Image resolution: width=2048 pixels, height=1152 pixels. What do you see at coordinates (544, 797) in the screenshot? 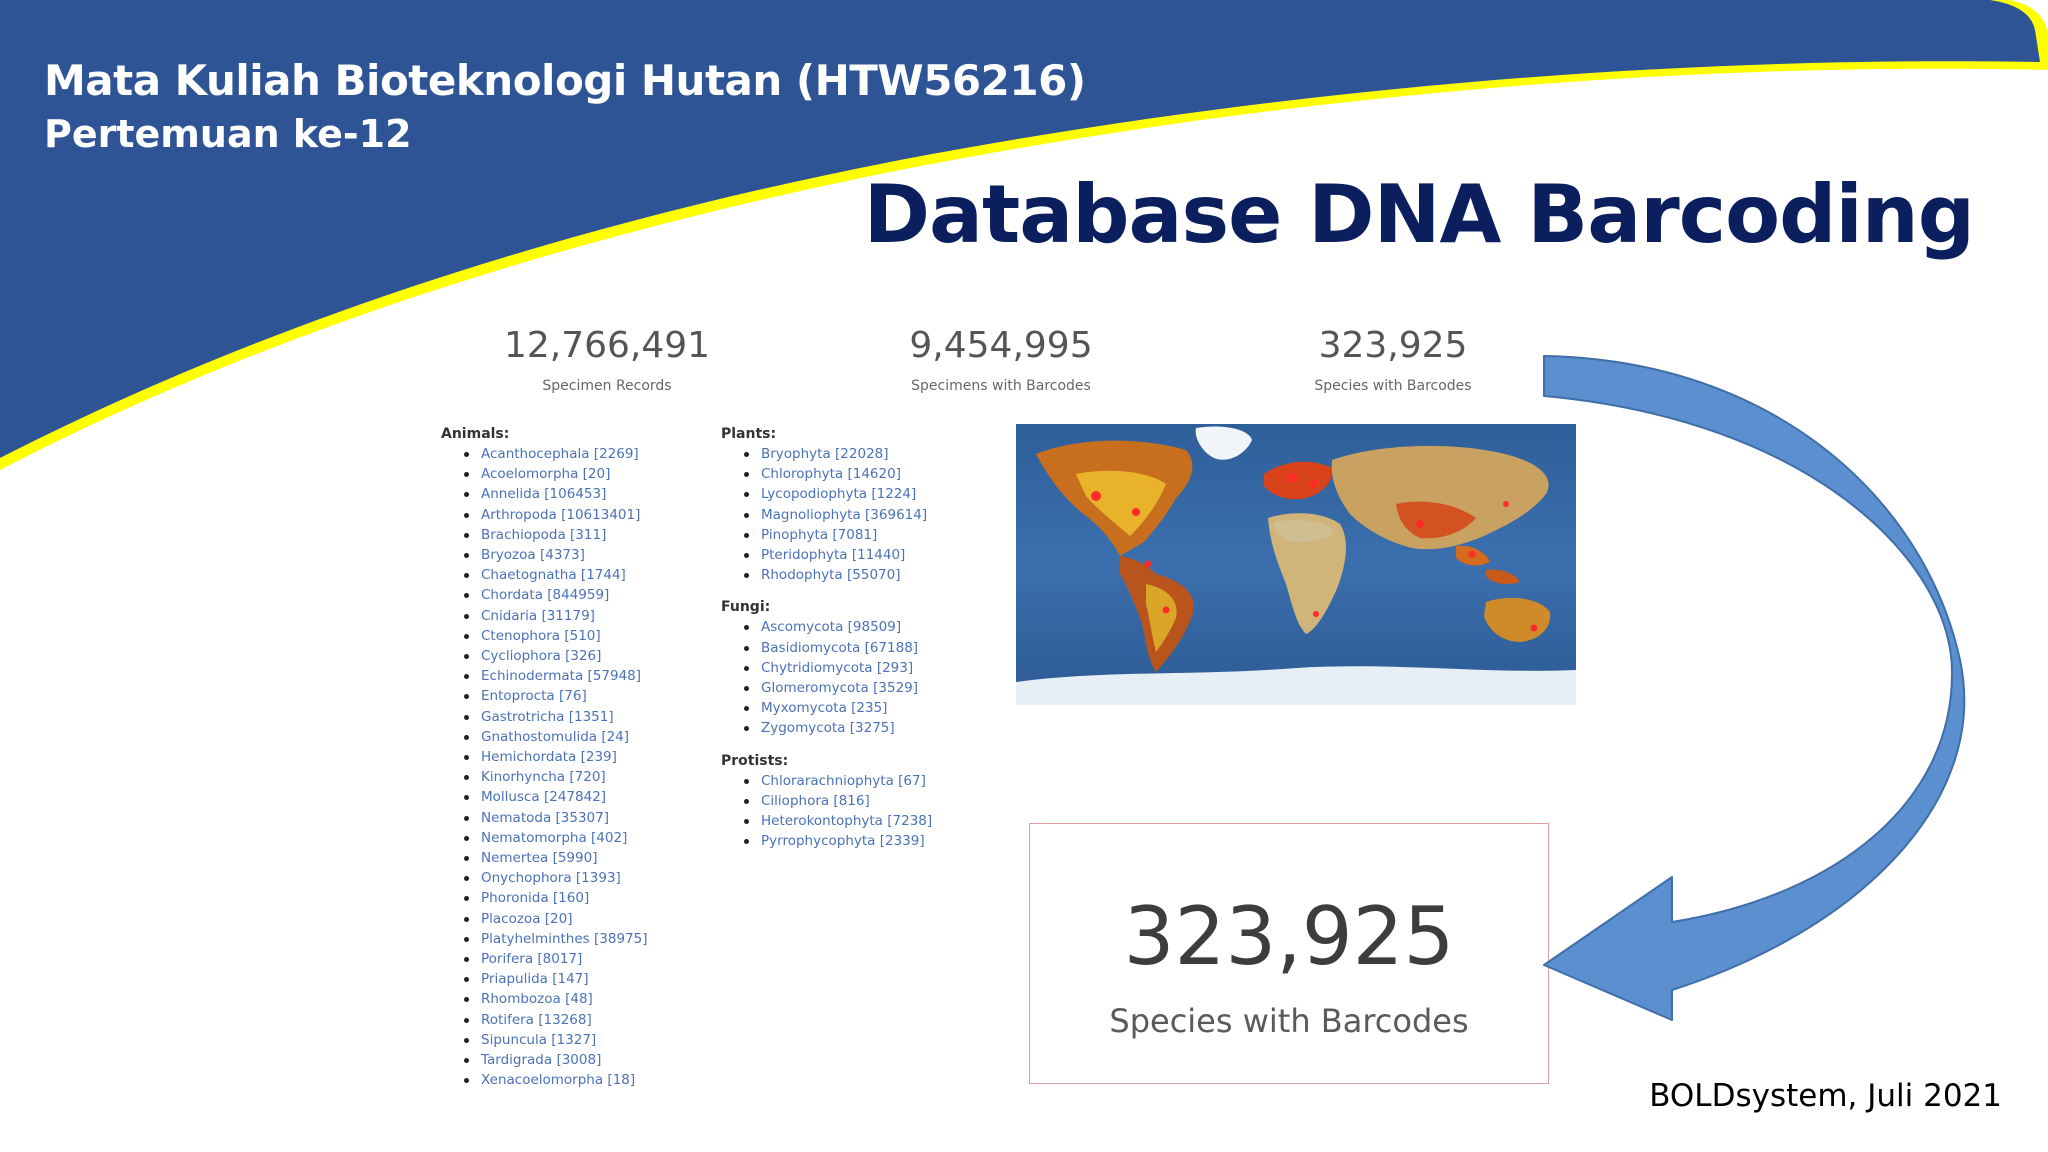
I see `taxon-link: Mollusca [247842]` at bounding box center [544, 797].